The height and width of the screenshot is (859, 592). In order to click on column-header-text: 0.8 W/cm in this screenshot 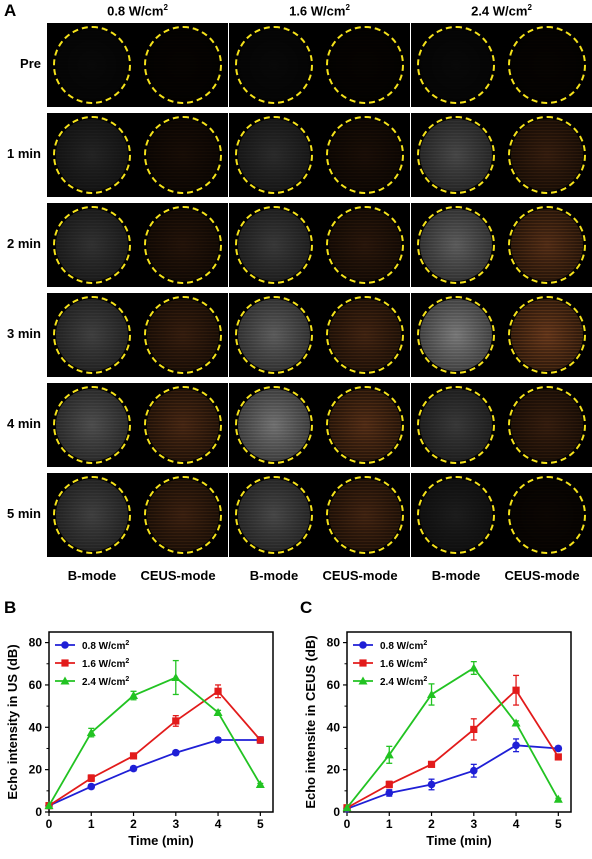, I will do `click(135, 11)`.